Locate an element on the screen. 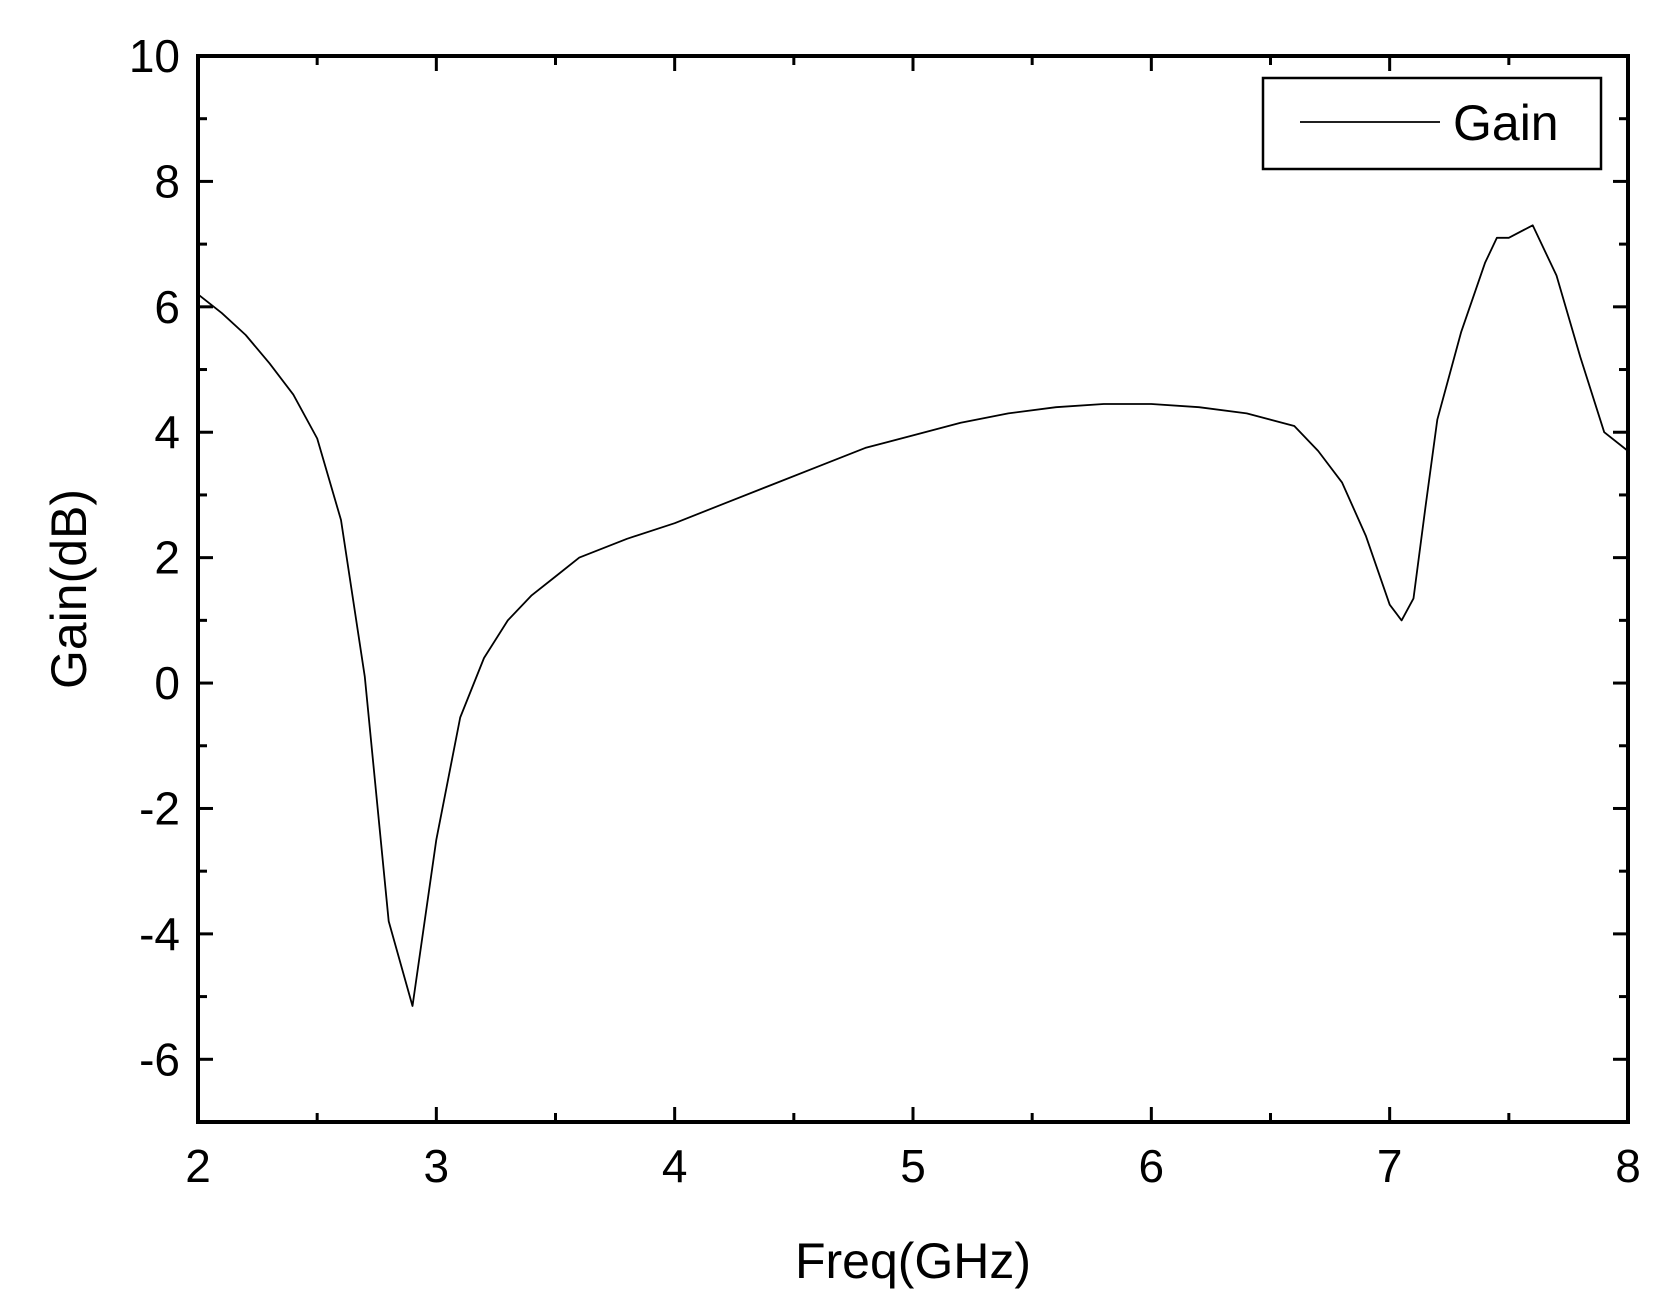 This screenshot has height=1316, width=1677. y-tick-label: -2 is located at coordinates (159, 808).